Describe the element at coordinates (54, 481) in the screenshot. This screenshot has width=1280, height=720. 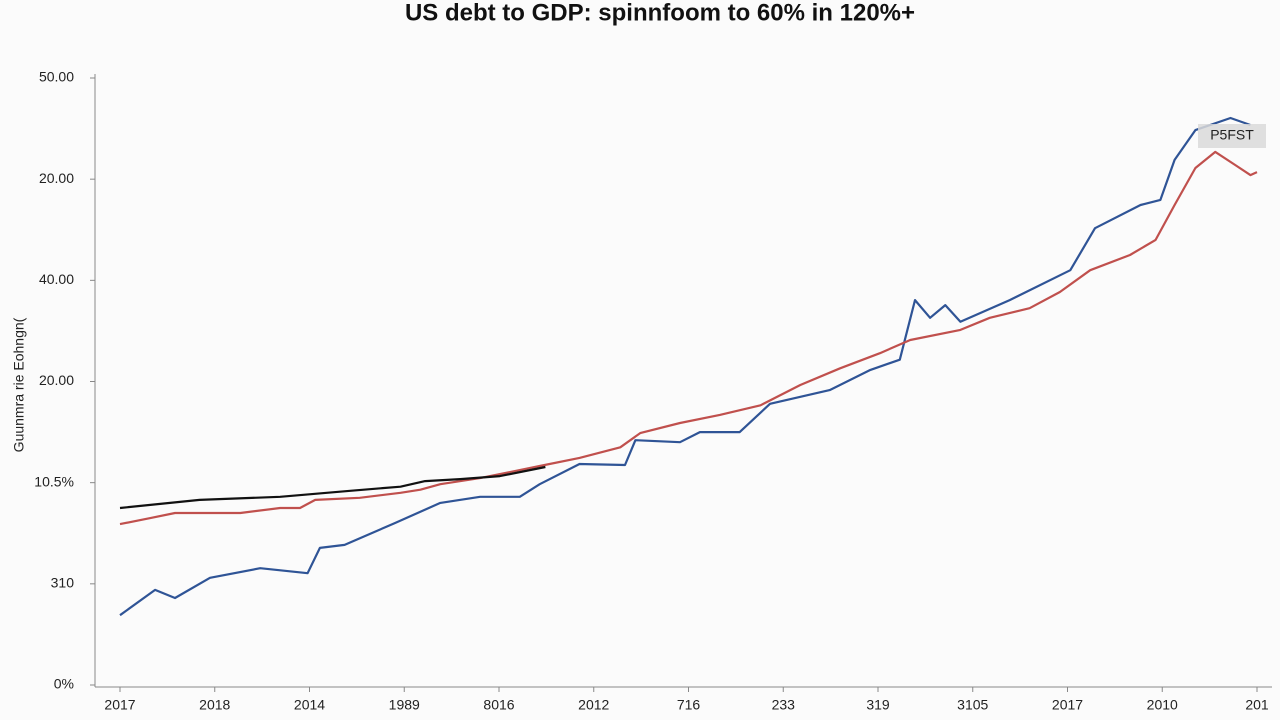
I see `y-tick-label: 10.5%` at that location.